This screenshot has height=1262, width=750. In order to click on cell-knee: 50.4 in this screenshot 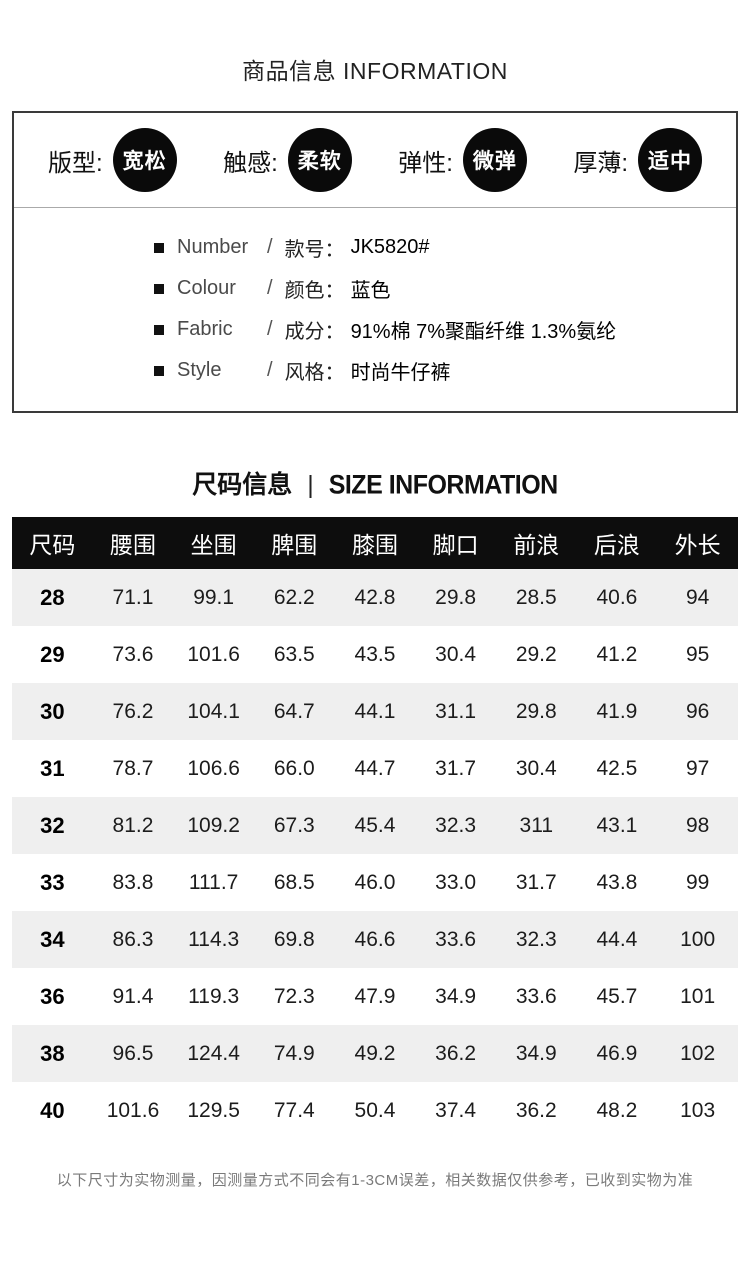, I will do `click(375, 1110)`.